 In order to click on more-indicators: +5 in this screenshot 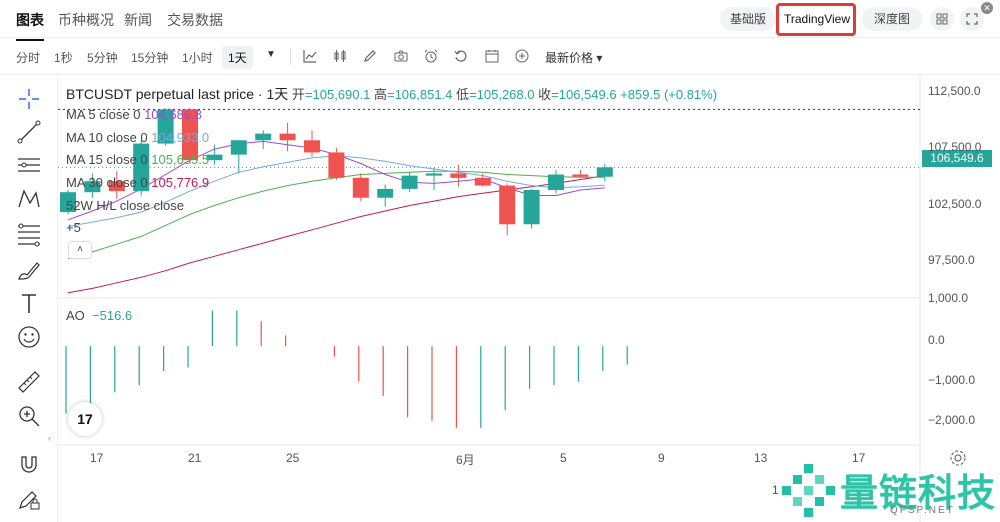, I will do `click(73, 227)`.